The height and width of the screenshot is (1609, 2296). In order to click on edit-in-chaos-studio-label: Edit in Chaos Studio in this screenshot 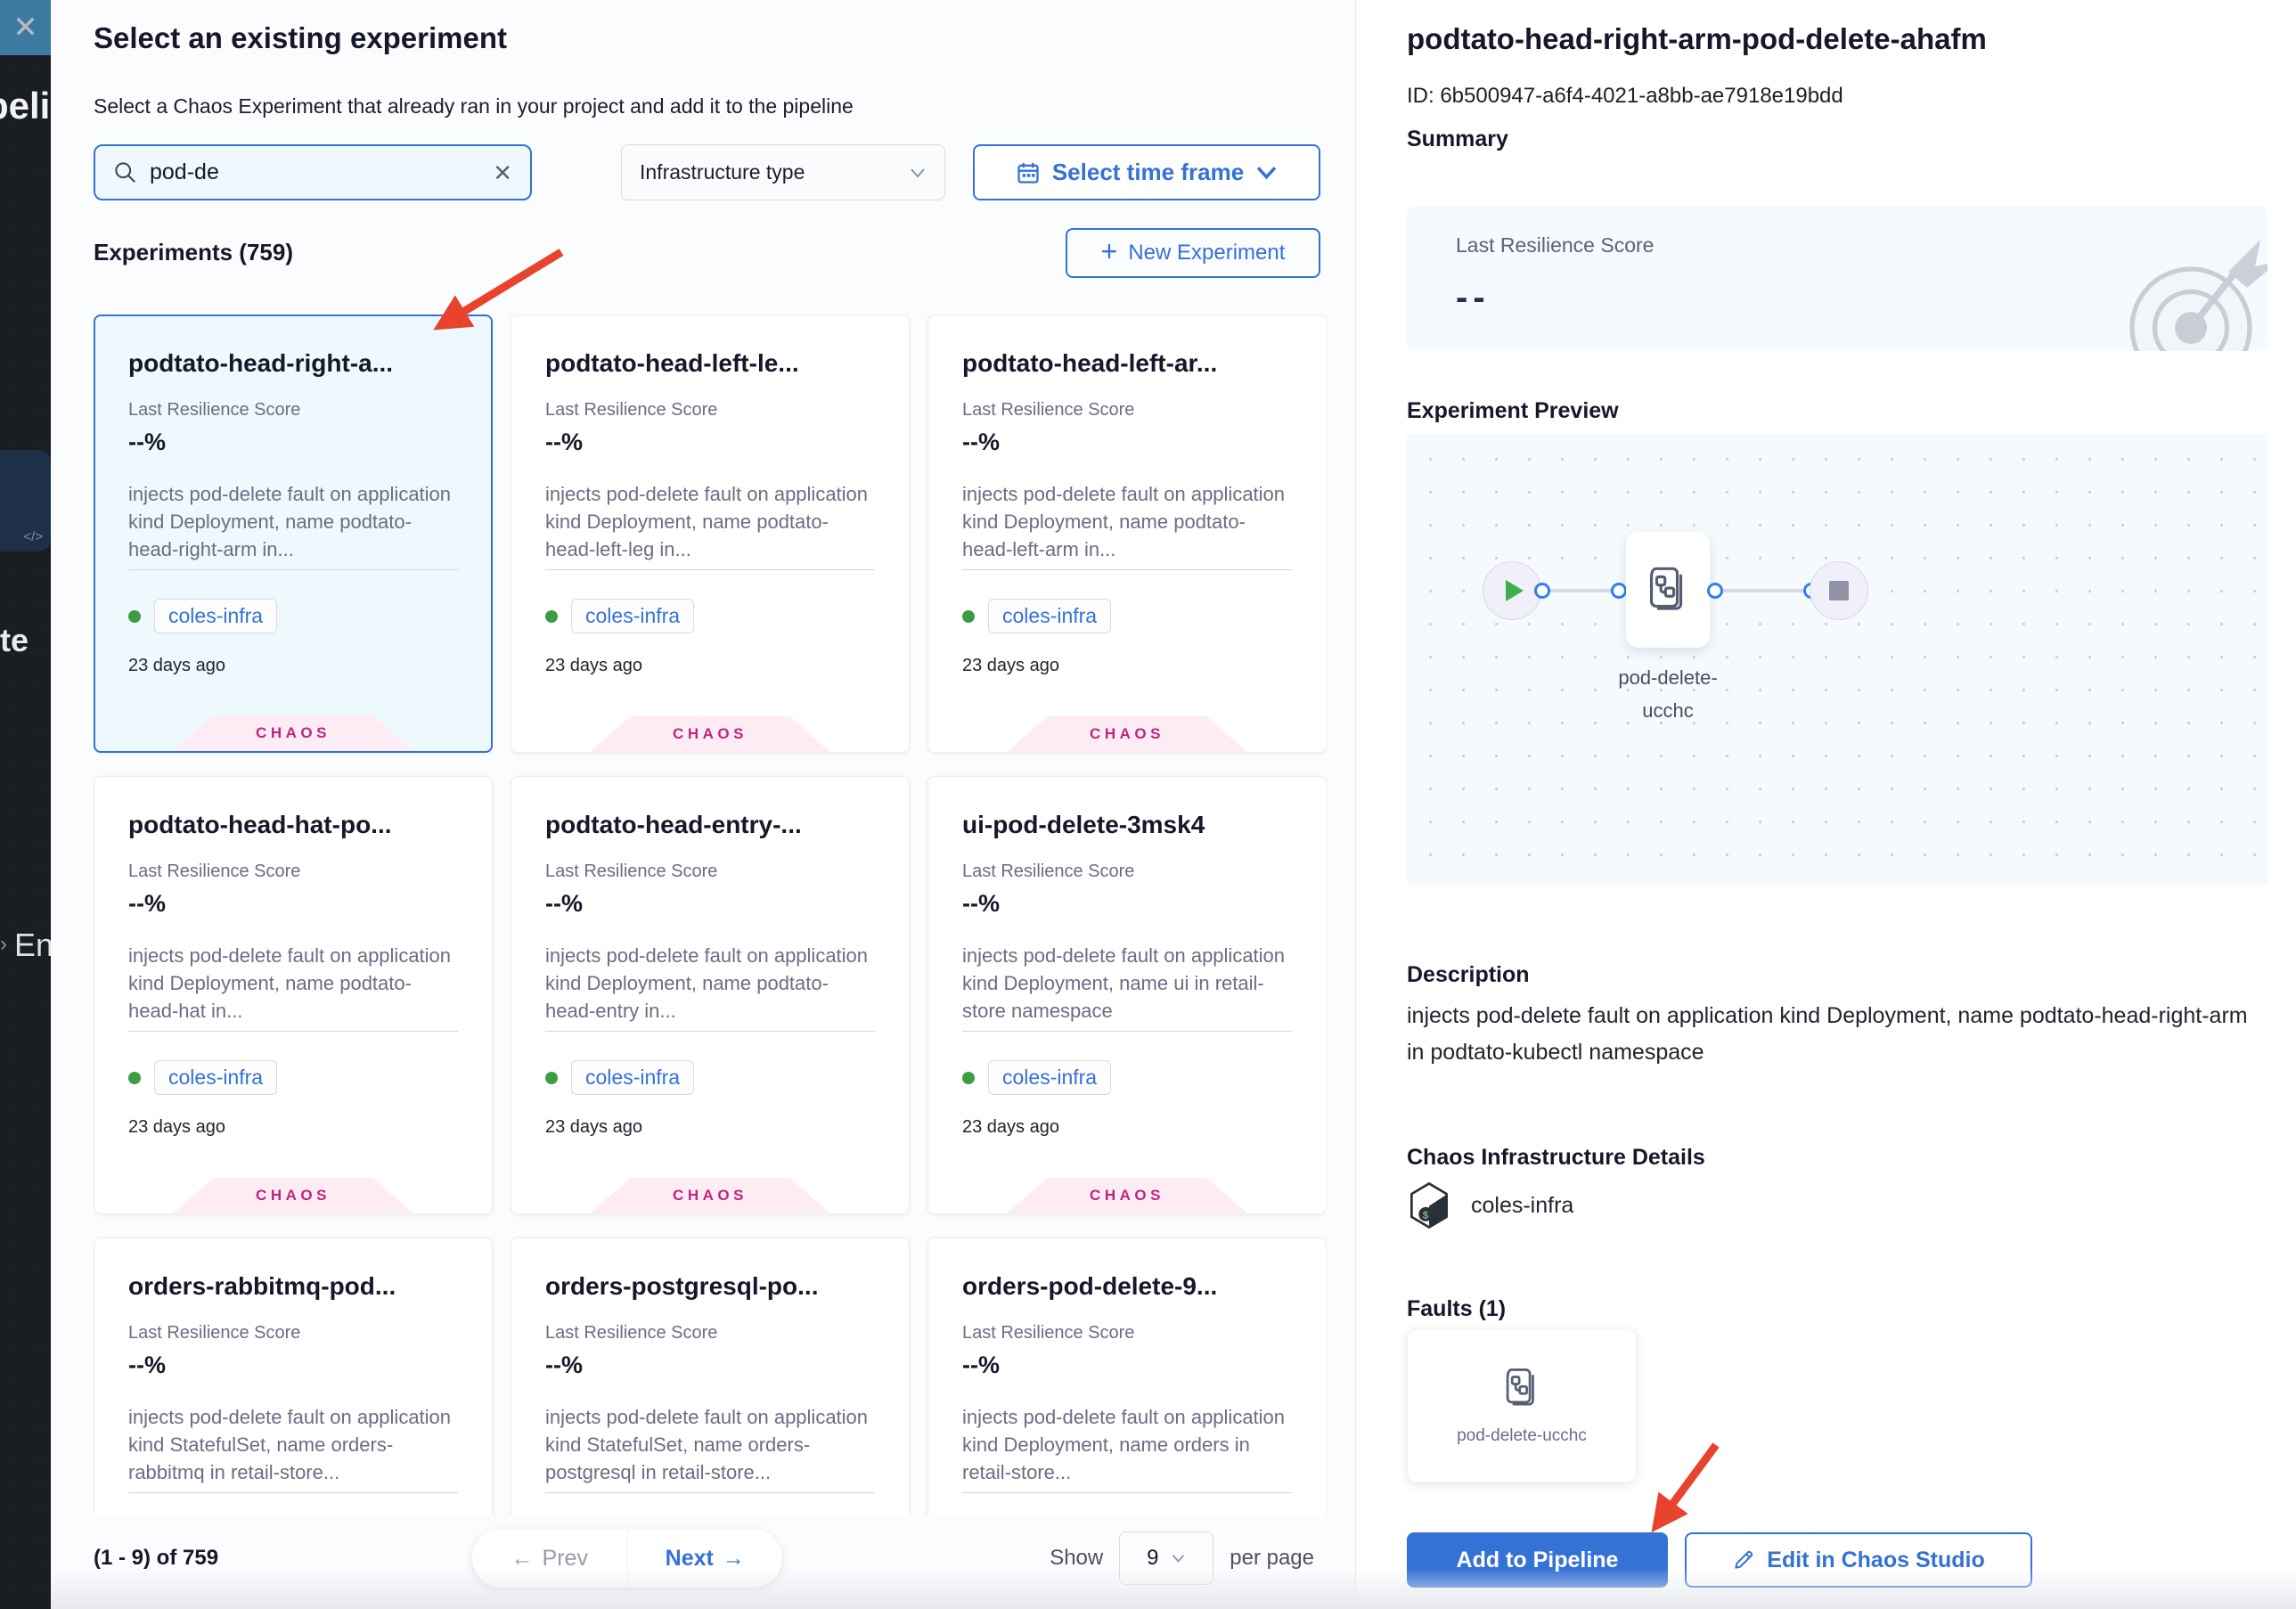, I will do `click(1876, 1559)`.